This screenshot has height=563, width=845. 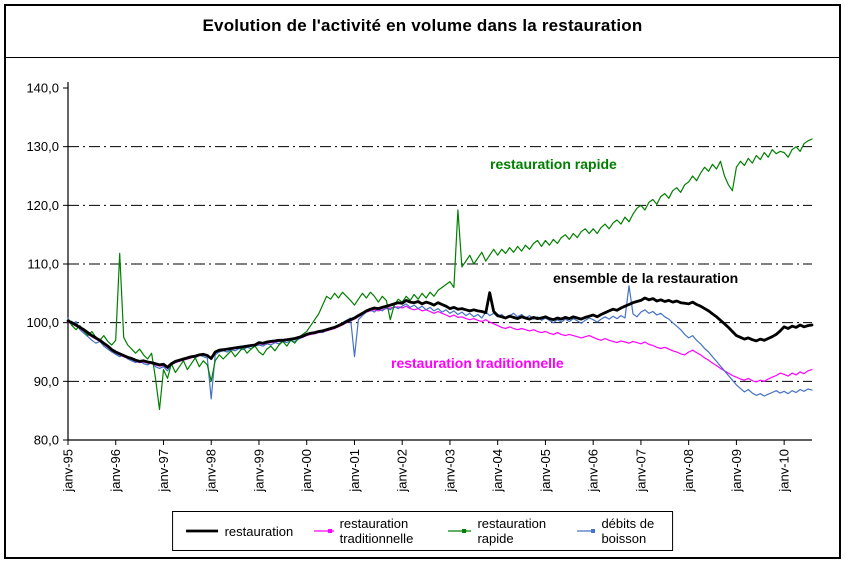 What do you see at coordinates (376, 531) in the screenshot?
I see `legend-label: restauration traditionnelle` at bounding box center [376, 531].